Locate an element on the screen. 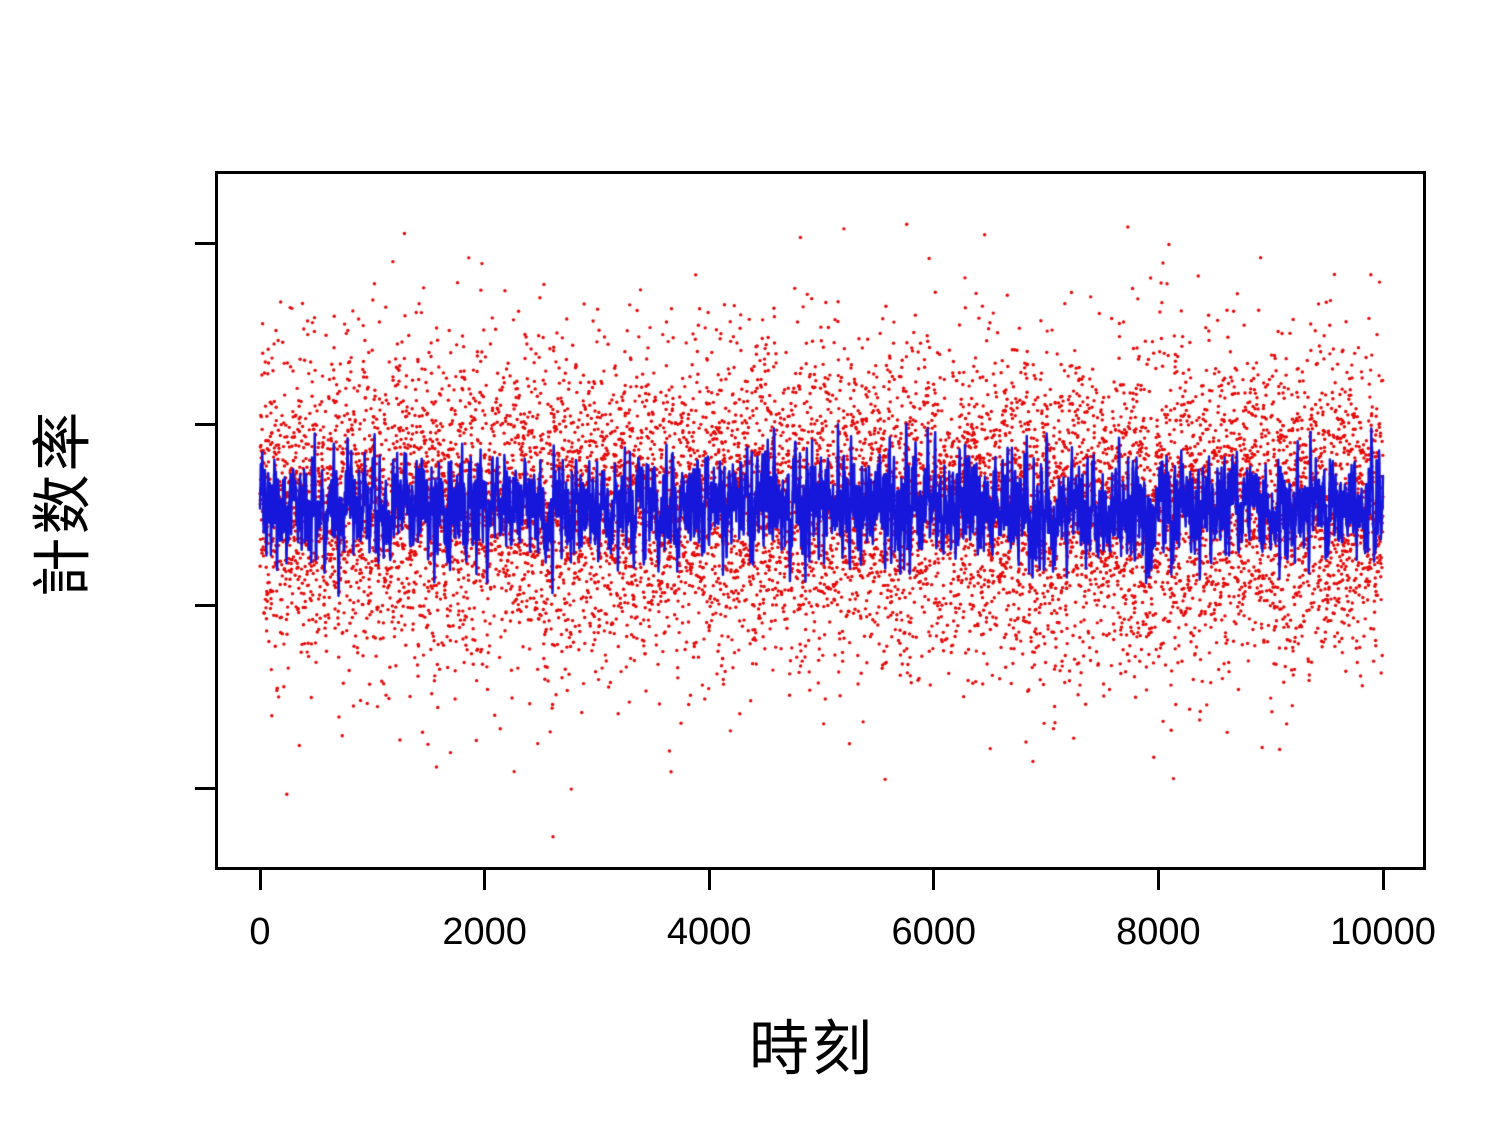 This screenshot has height=1125, width=1512. x-axis-label: 時刻 is located at coordinates (812, 1049).